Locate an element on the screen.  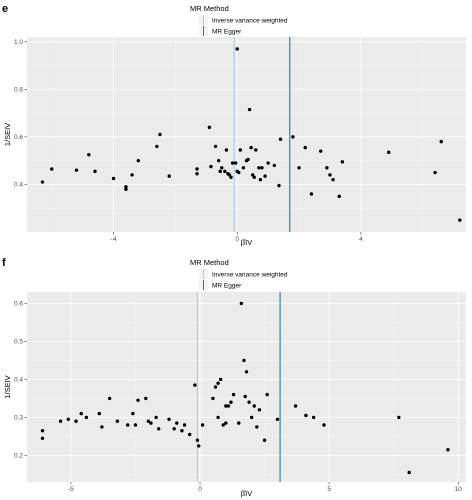
legend-entry-label: MR Egger is located at coordinates (227, 32).